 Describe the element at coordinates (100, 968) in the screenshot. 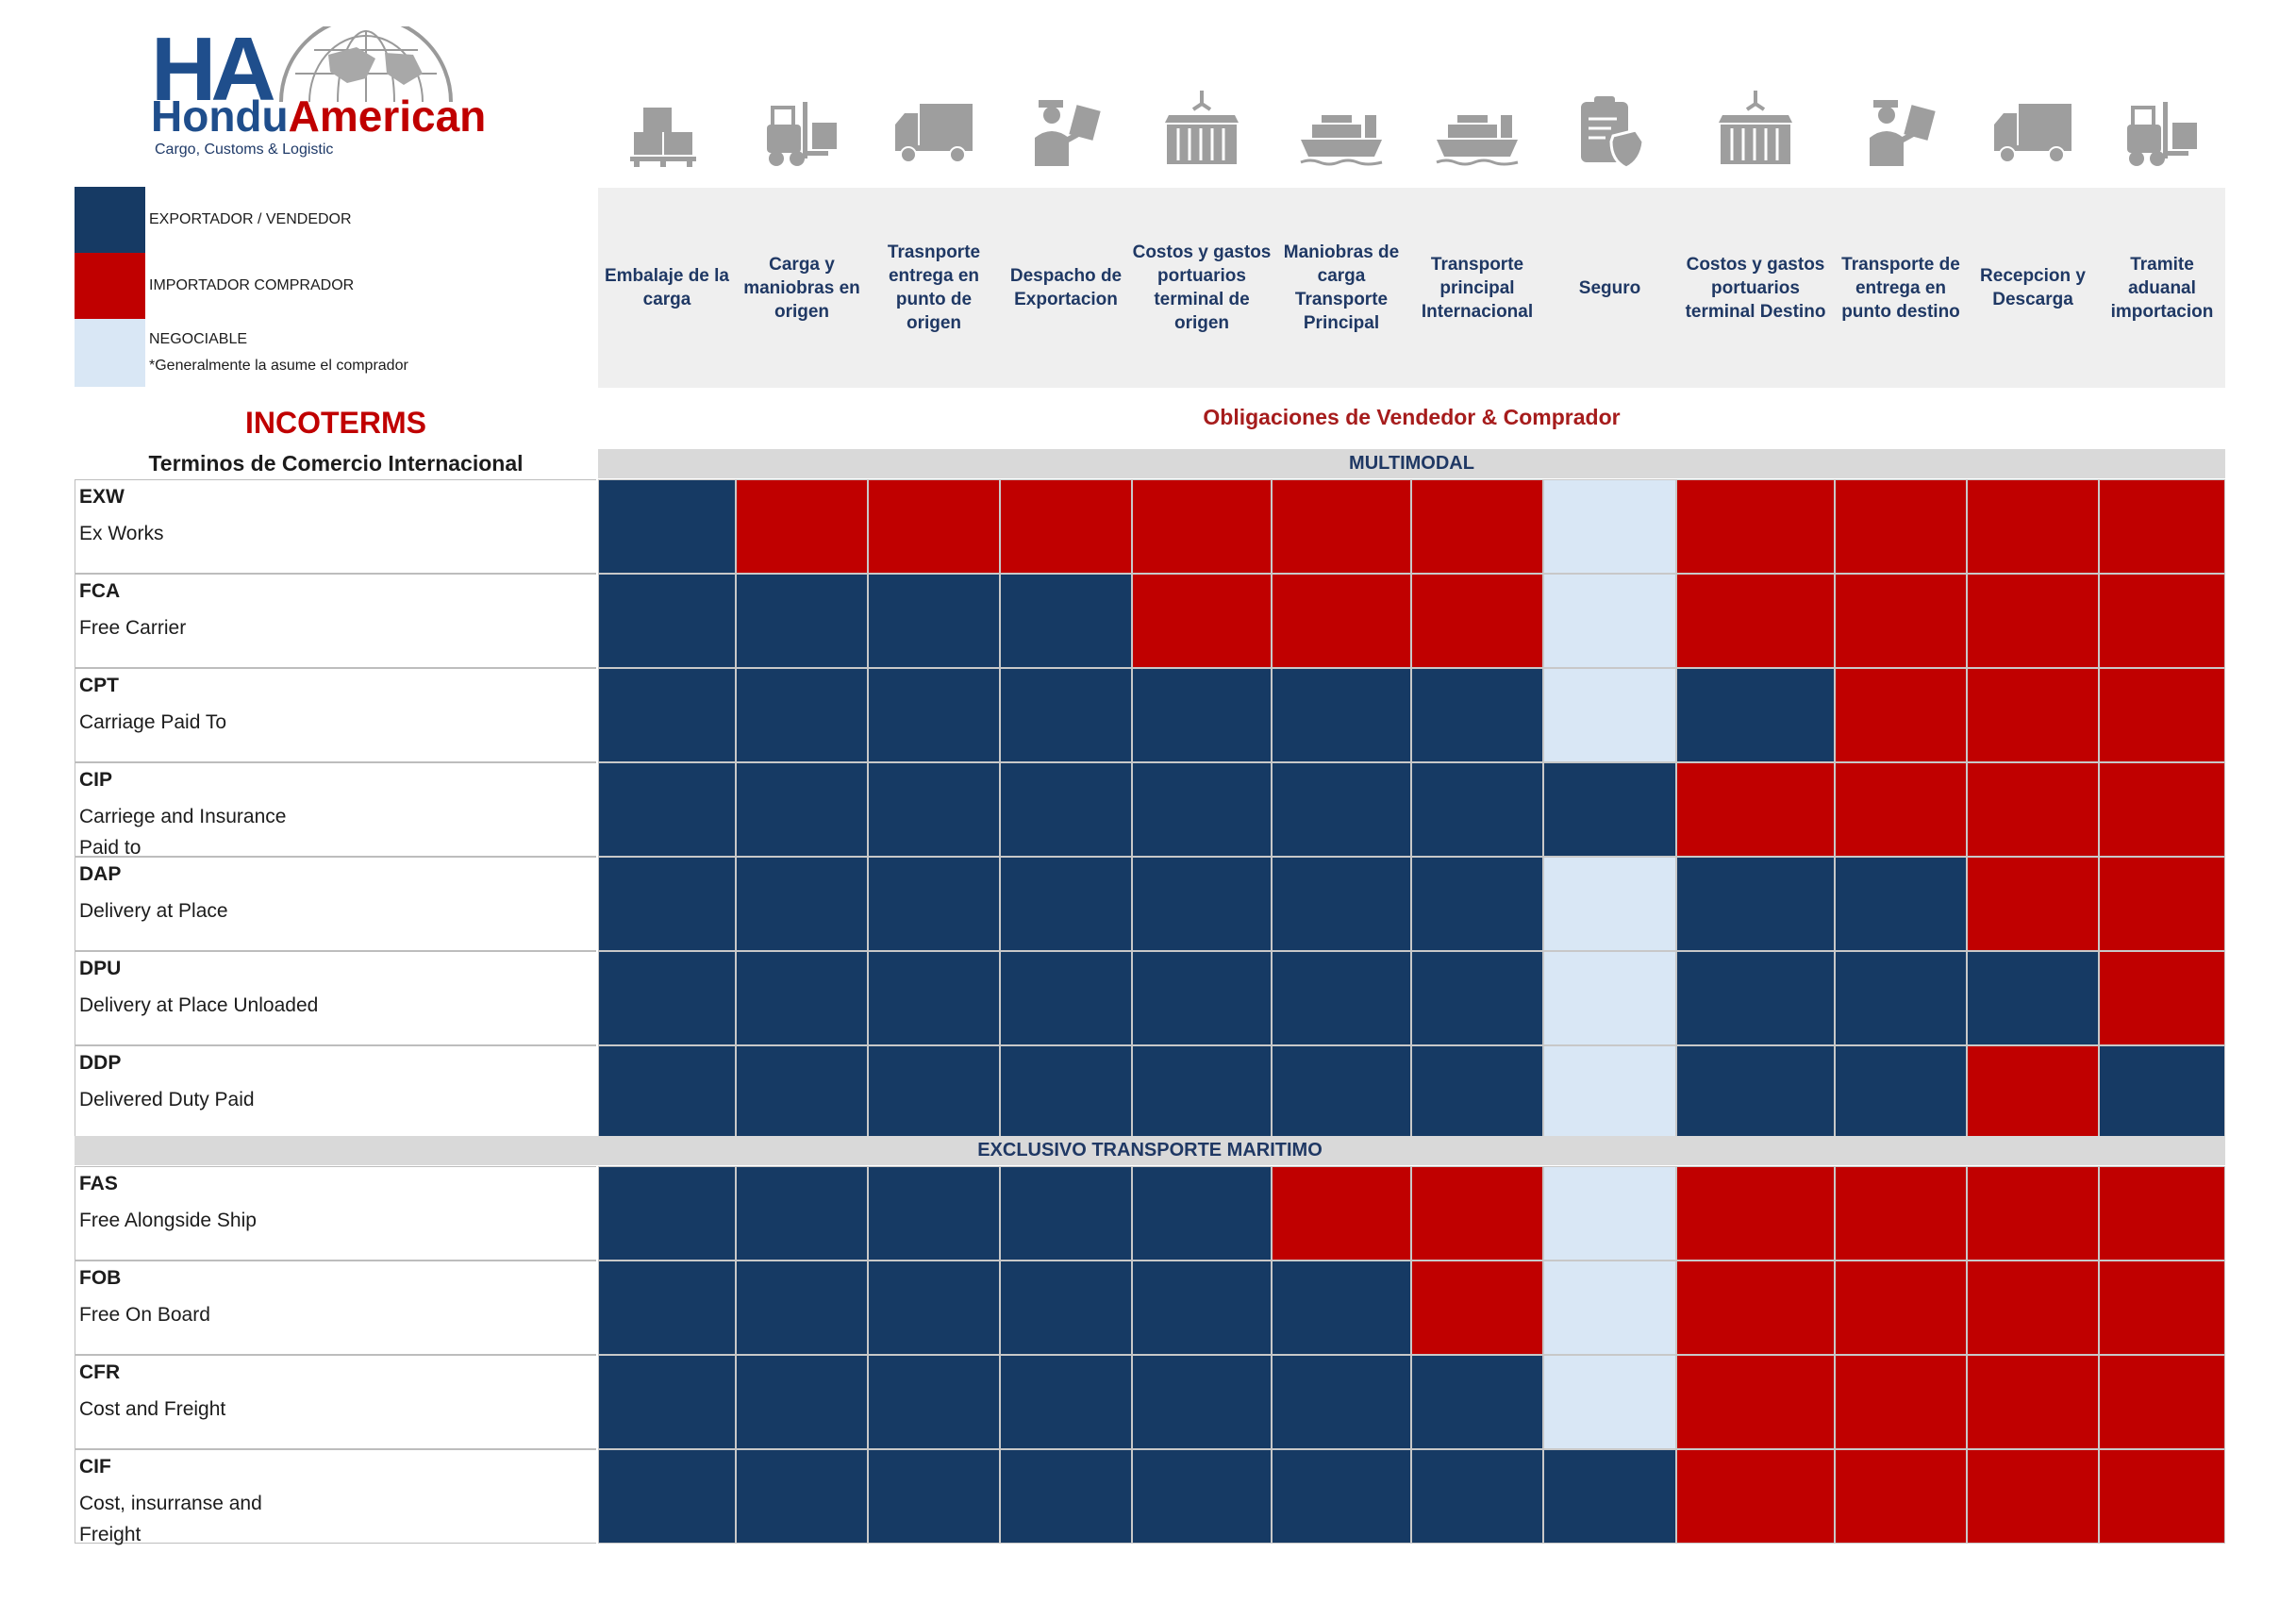

I see `incoterm-code: DPU` at that location.